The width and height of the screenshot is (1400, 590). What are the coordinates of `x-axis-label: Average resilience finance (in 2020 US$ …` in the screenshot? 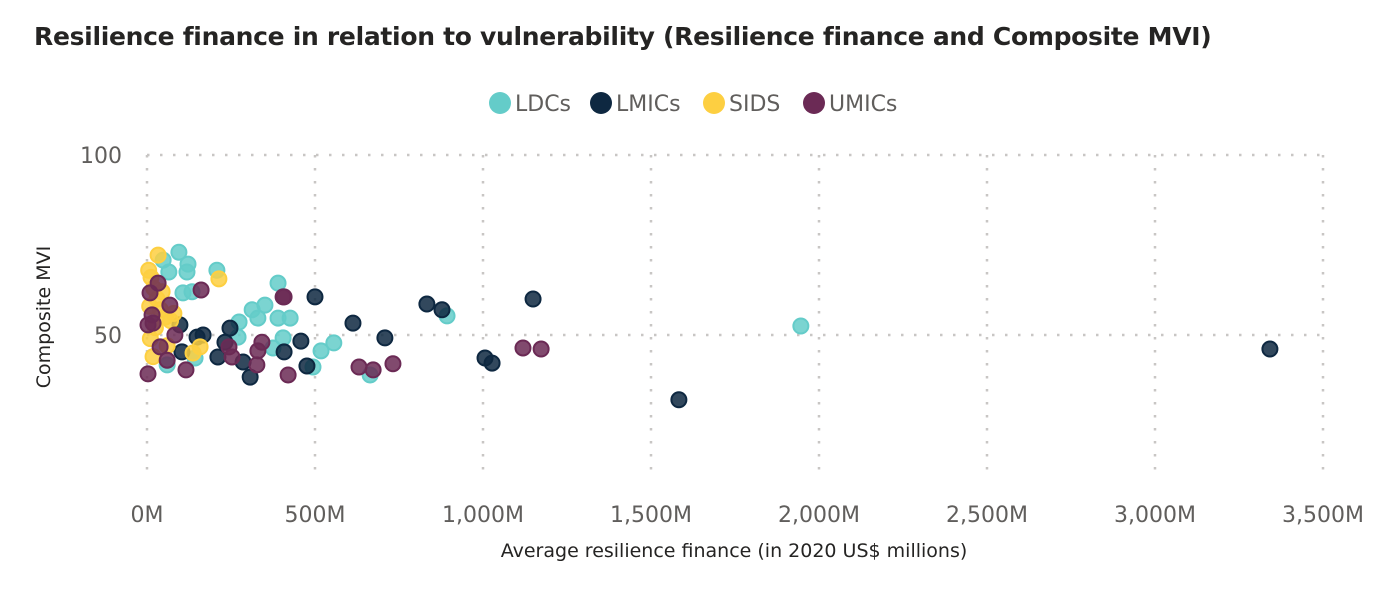 It's located at (734, 551).